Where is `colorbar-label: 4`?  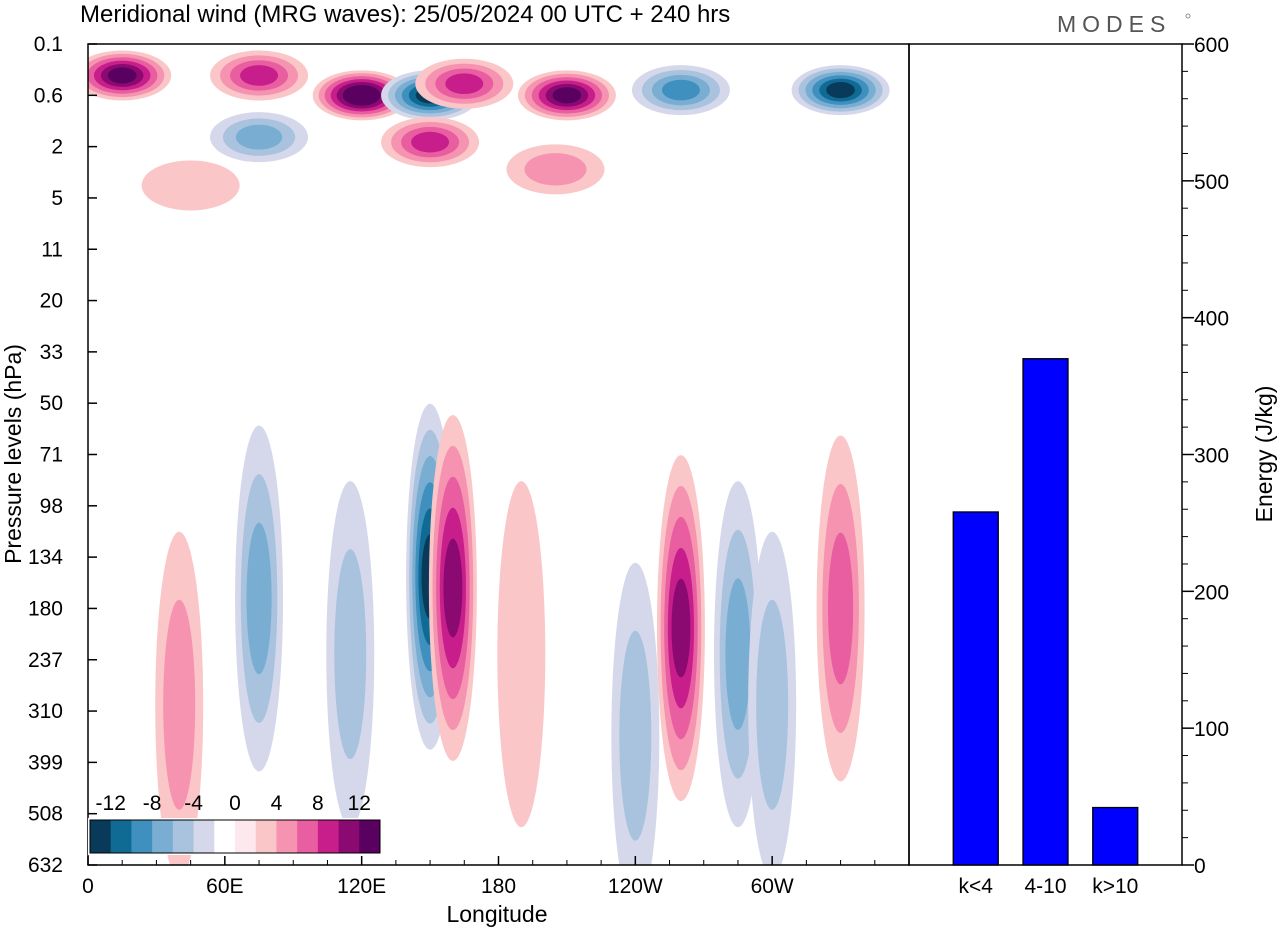 colorbar-label: 4 is located at coordinates (277, 803).